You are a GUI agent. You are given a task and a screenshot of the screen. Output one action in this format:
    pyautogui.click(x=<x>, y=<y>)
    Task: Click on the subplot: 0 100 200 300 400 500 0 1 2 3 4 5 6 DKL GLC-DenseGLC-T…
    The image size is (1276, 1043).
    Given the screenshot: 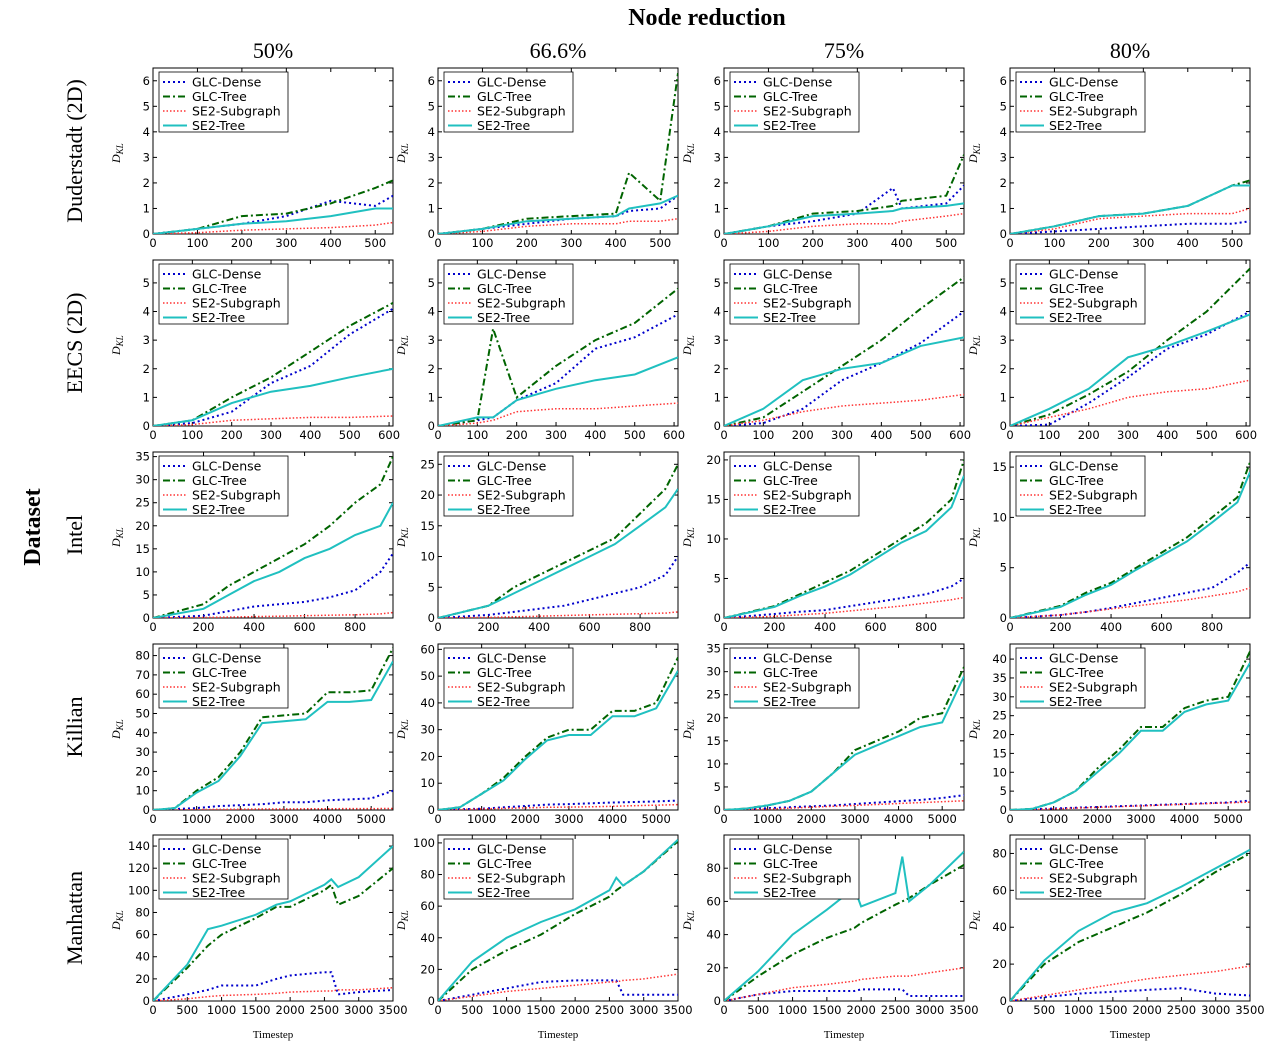 What is the action you would take?
    pyautogui.click(x=822, y=158)
    